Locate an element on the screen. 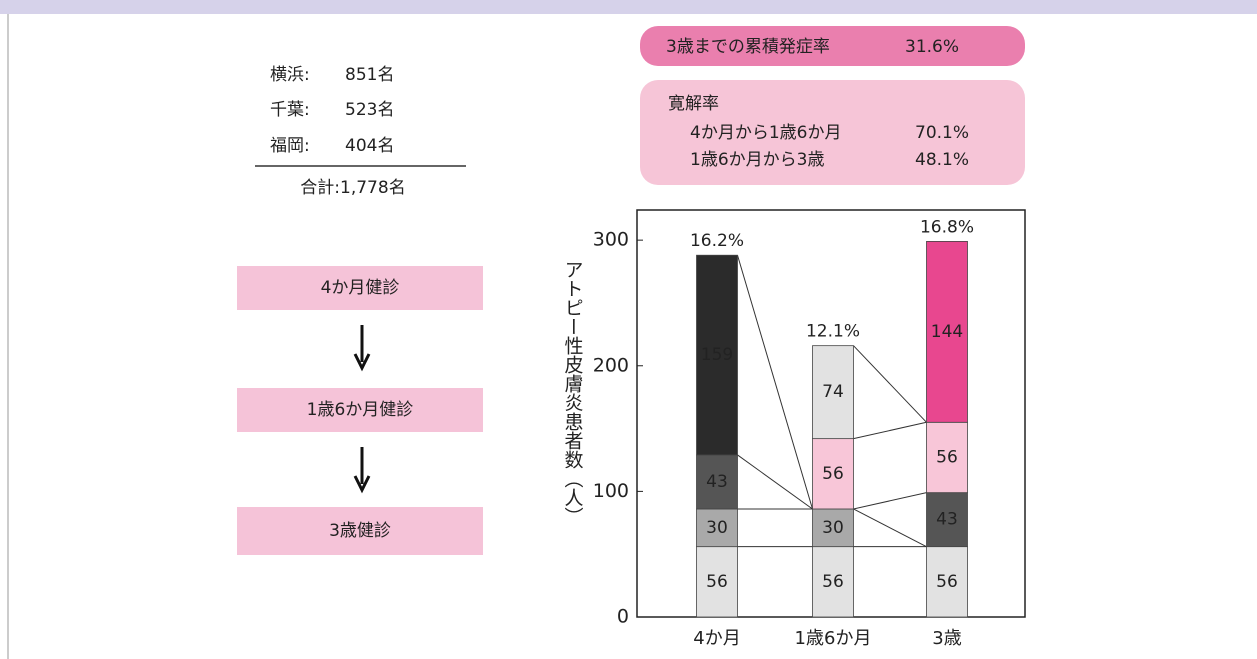 Image resolution: width=1257 pixels, height=659 pixels. x-tick-label: 1歳6か月 is located at coordinates (833, 638).